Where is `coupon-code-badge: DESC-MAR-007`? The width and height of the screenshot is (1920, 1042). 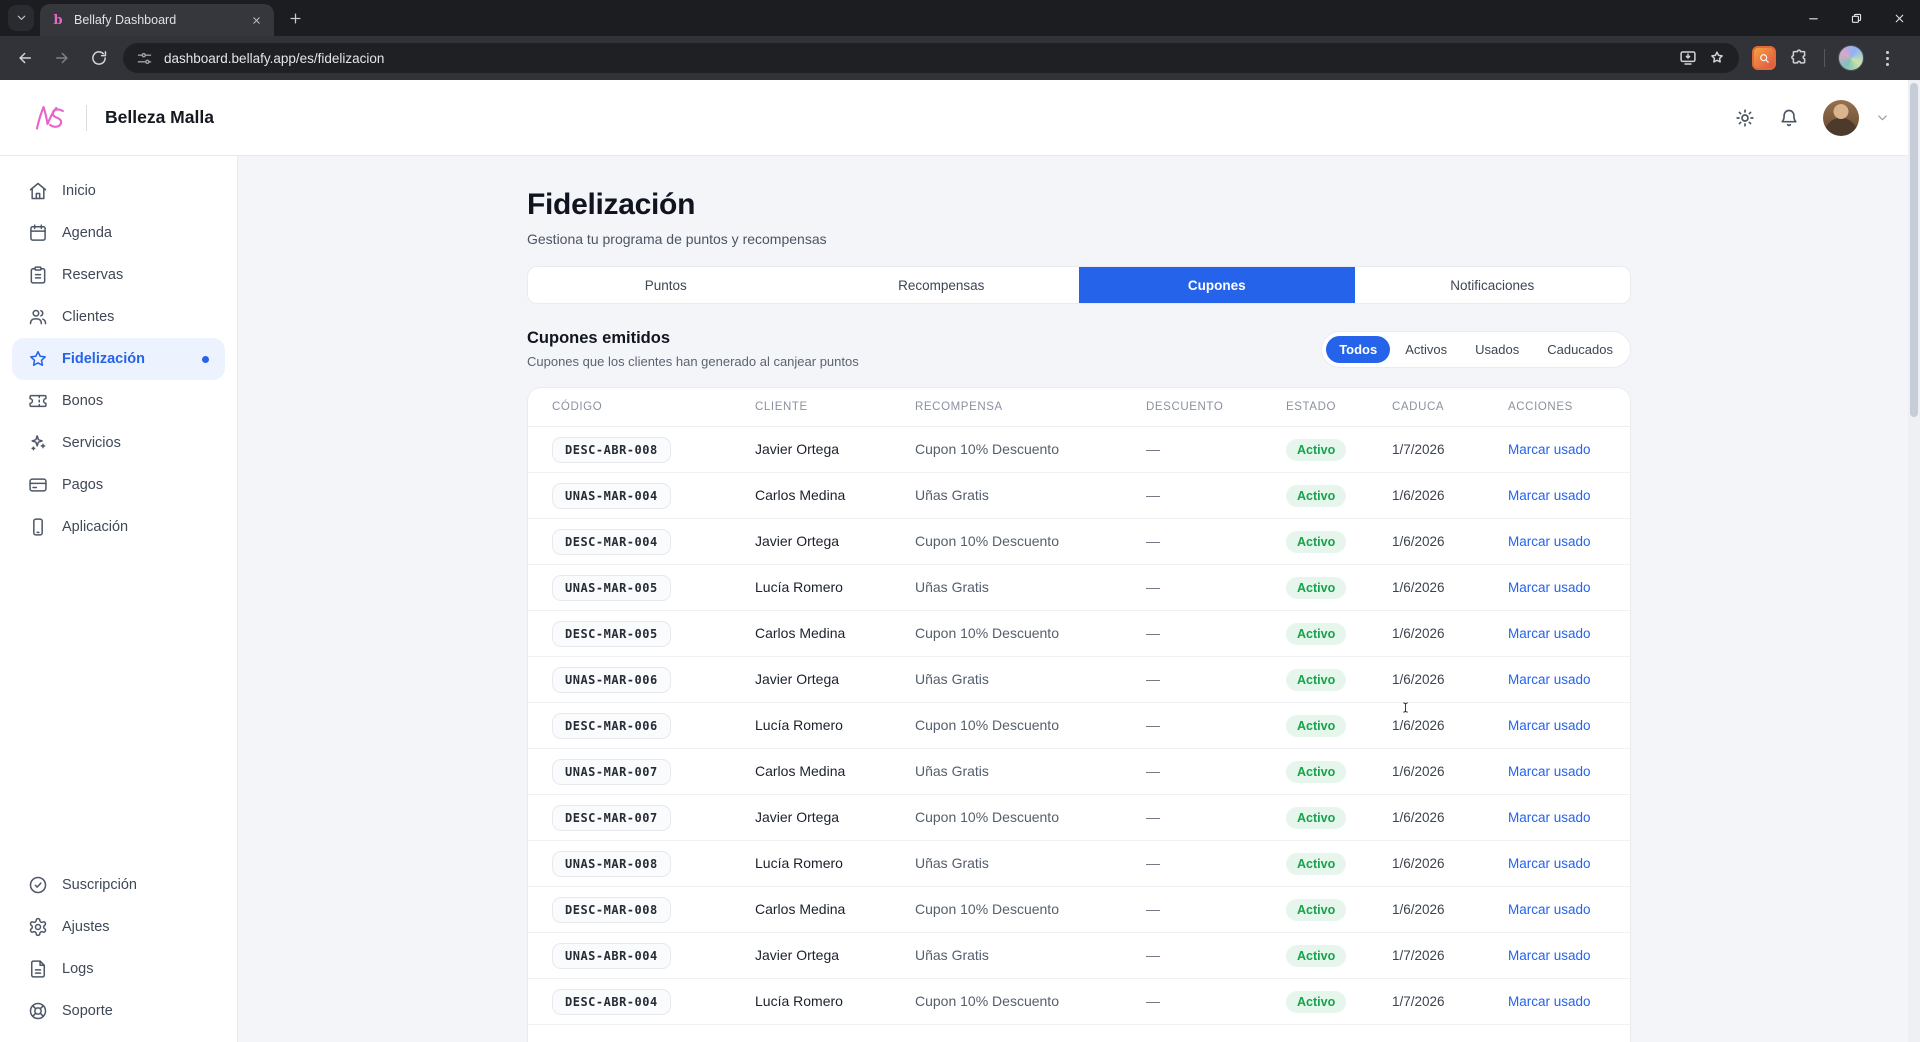 coupon-code-badge: DESC-MAR-007 is located at coordinates (611, 817).